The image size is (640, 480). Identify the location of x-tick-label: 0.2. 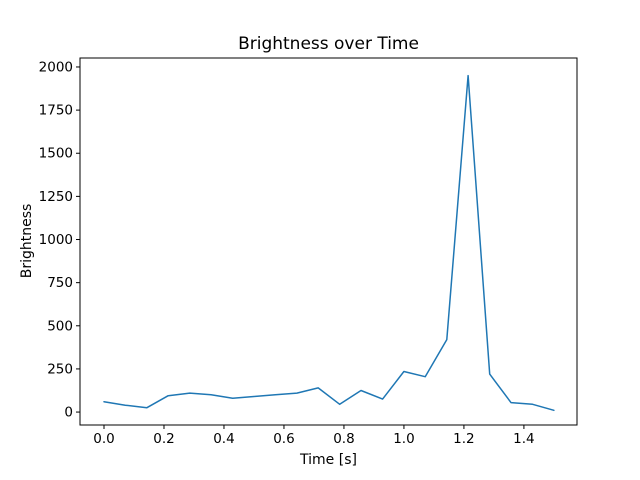
(163, 439).